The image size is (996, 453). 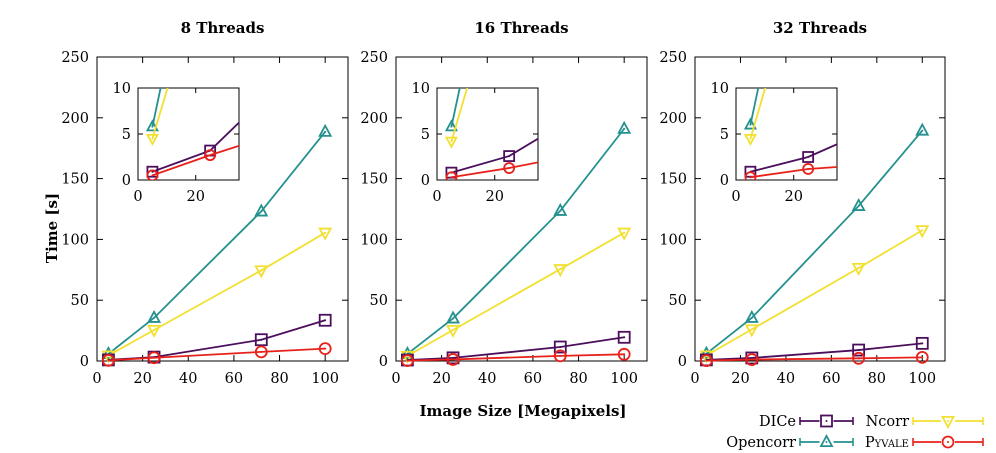 What do you see at coordinates (820, 28) in the screenshot?
I see `panel-title: 32 Threads` at bounding box center [820, 28].